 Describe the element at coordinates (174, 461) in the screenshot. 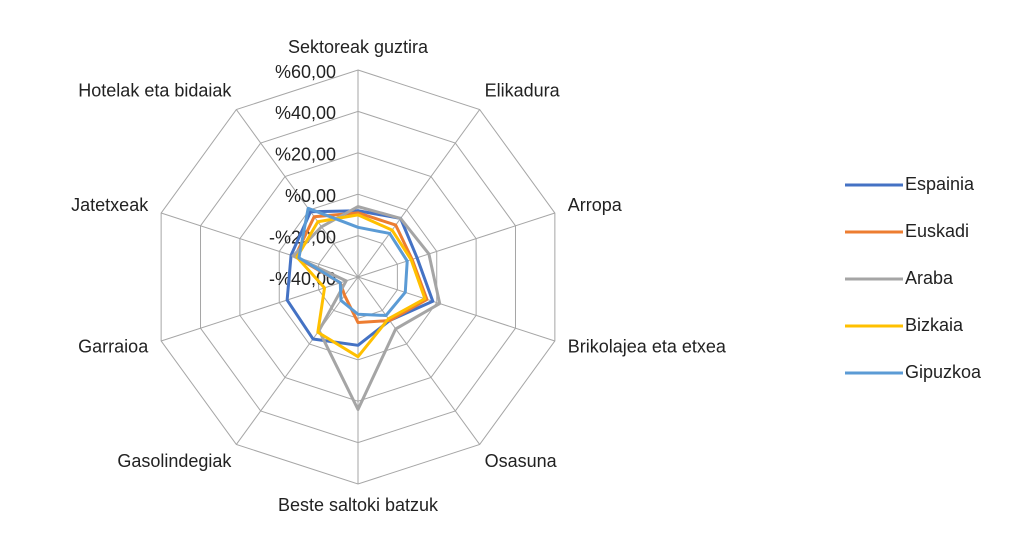

I see `axis-label: Gasolindegiak` at that location.